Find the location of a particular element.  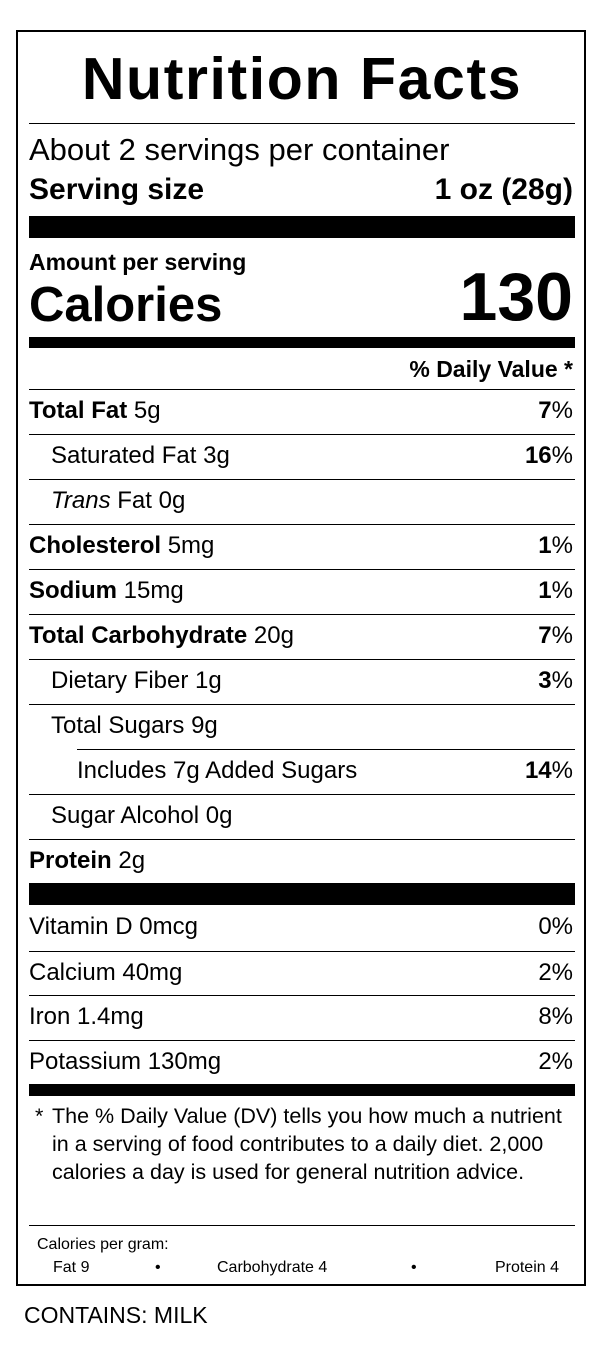

nutrient-name: Sodium is located at coordinates (73, 590).